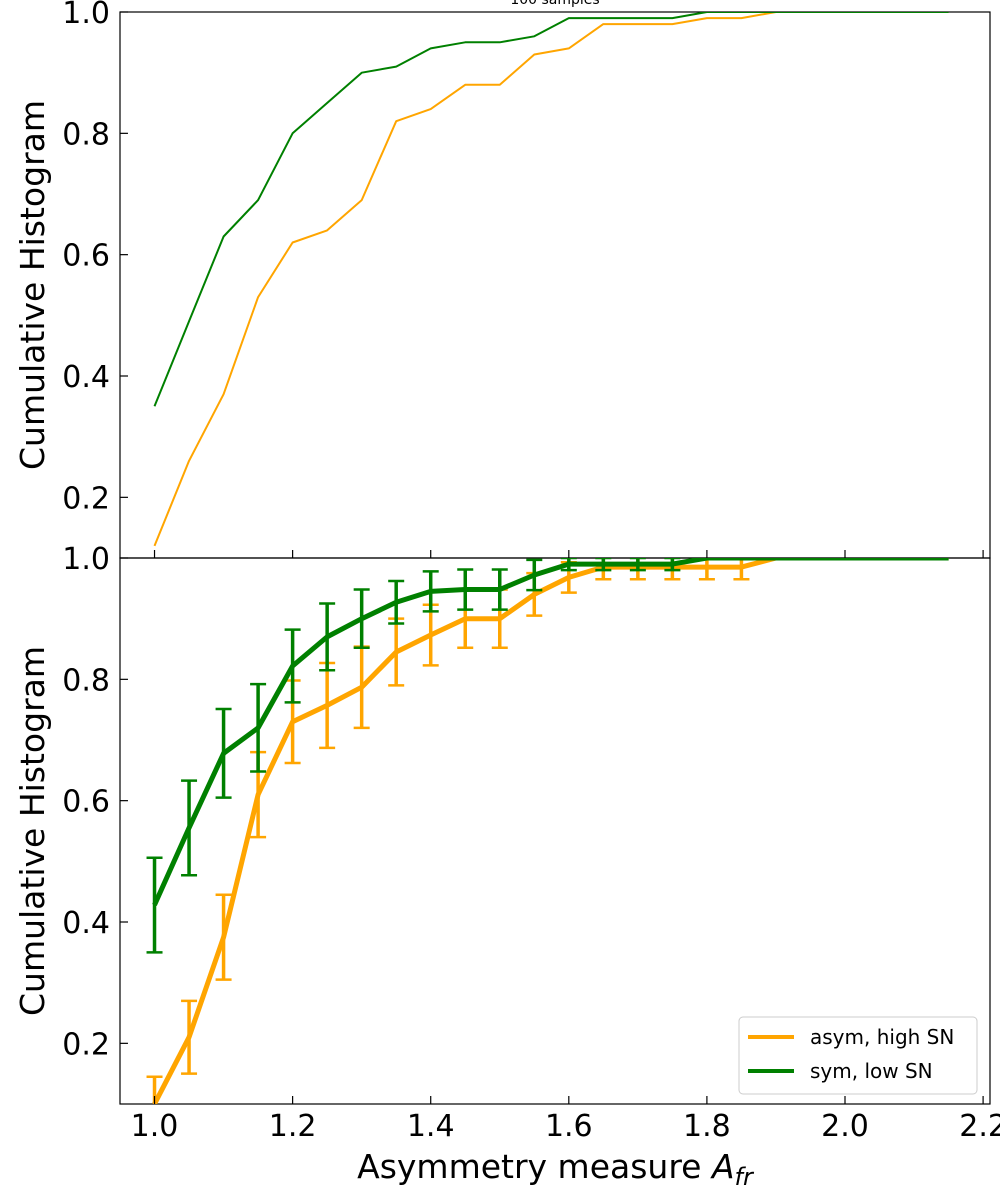 This screenshot has height=1200, width=1000. Describe the element at coordinates (979, 1126) in the screenshot. I see `x-tick-label: 2.2` at that location.